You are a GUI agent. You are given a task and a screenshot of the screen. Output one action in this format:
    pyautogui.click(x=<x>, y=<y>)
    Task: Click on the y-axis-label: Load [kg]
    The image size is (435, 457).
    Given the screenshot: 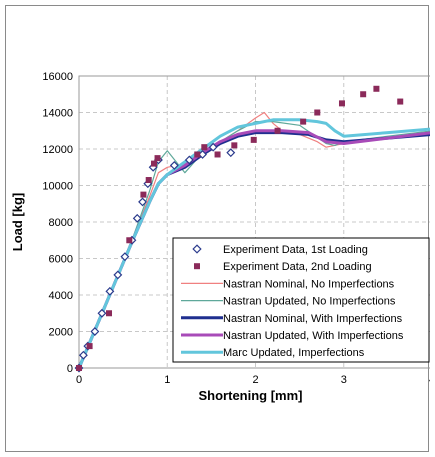 What is the action you would take?
    pyautogui.click(x=17, y=222)
    